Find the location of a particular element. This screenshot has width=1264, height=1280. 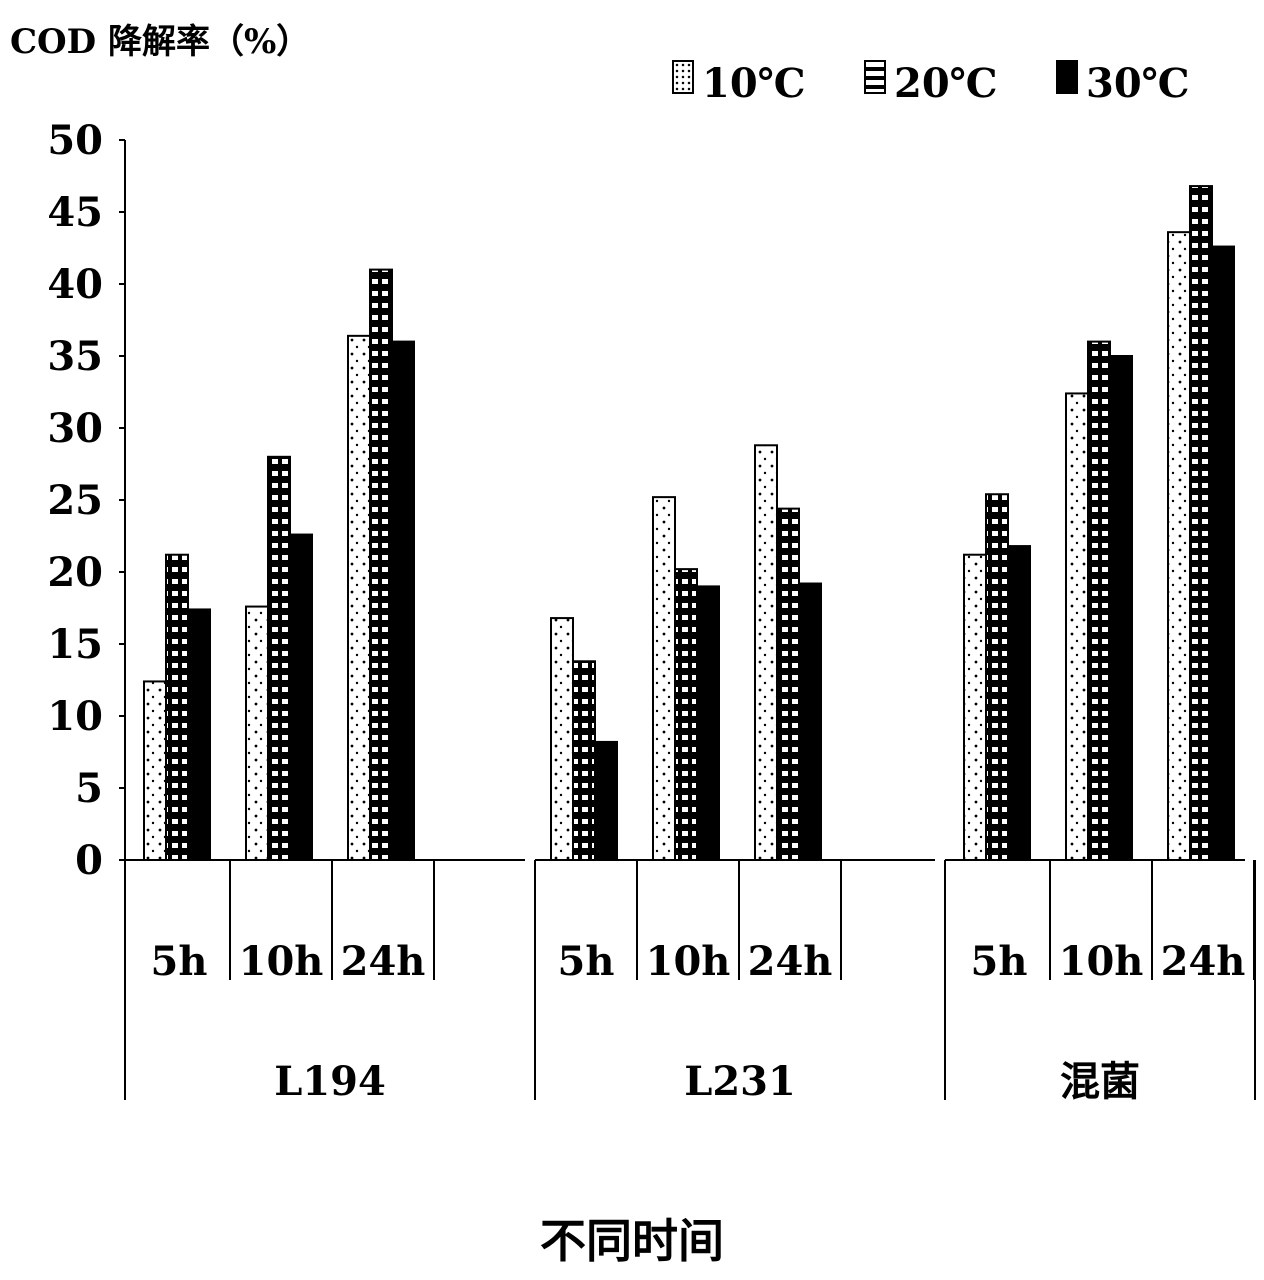

bar-10℃-混菌-10h is located at coordinates (1077, 626).